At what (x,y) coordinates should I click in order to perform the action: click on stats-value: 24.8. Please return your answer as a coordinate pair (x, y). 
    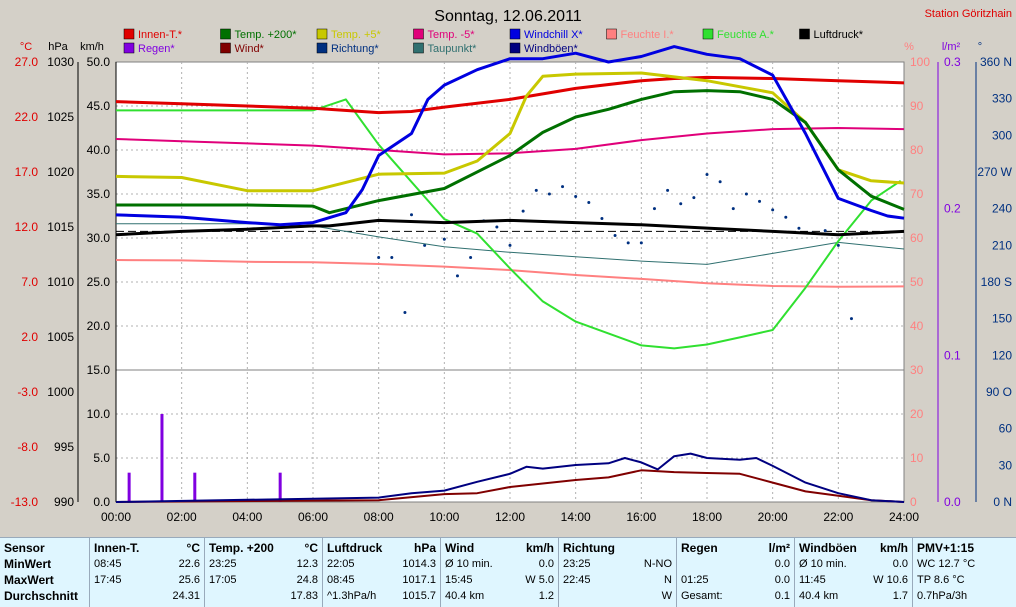
    Looking at the image, I should click on (307, 580).